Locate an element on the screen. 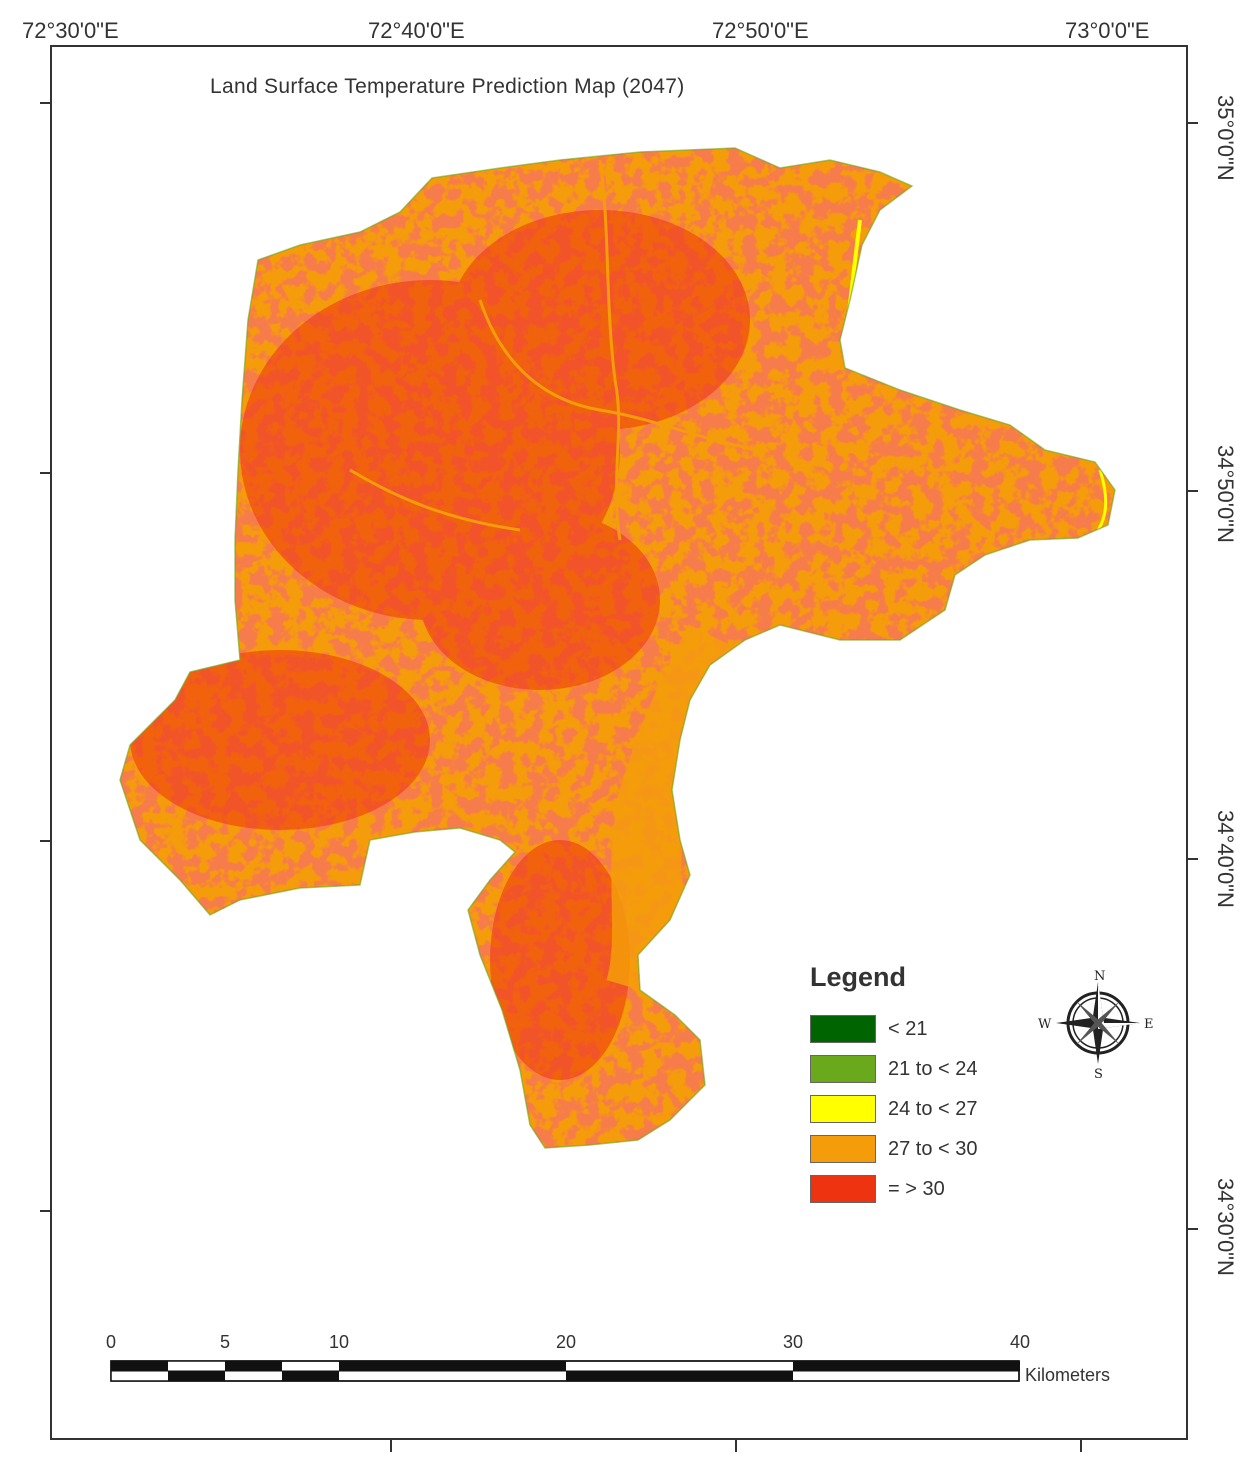 Image resolution: width=1250 pixels, height=1480 pixels. scale-bar-graphic is located at coordinates (565, 1371).